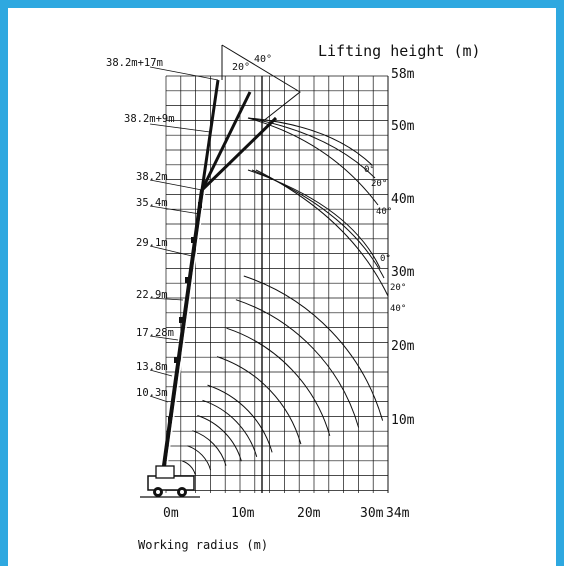 This screenshot has height=566, width=564. Describe the element at coordinates (372, 513) in the screenshot. I see `radius-tick-label: 30m` at that location.